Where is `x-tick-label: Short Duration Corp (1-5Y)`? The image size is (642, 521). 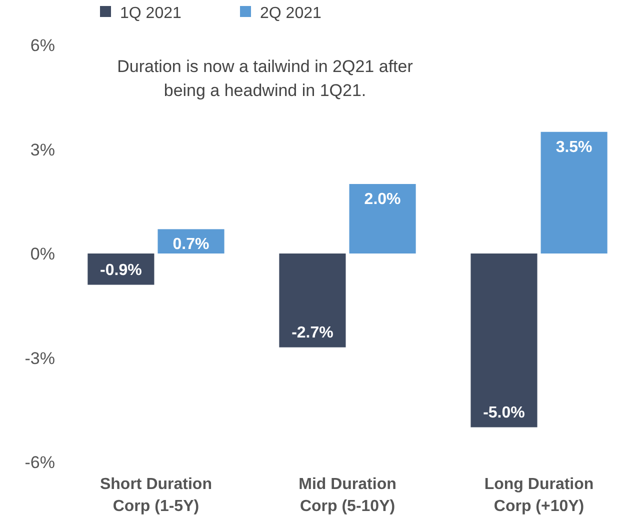
x-tick-label: Short Duration Corp (1-5Y) is located at coordinates (156, 495).